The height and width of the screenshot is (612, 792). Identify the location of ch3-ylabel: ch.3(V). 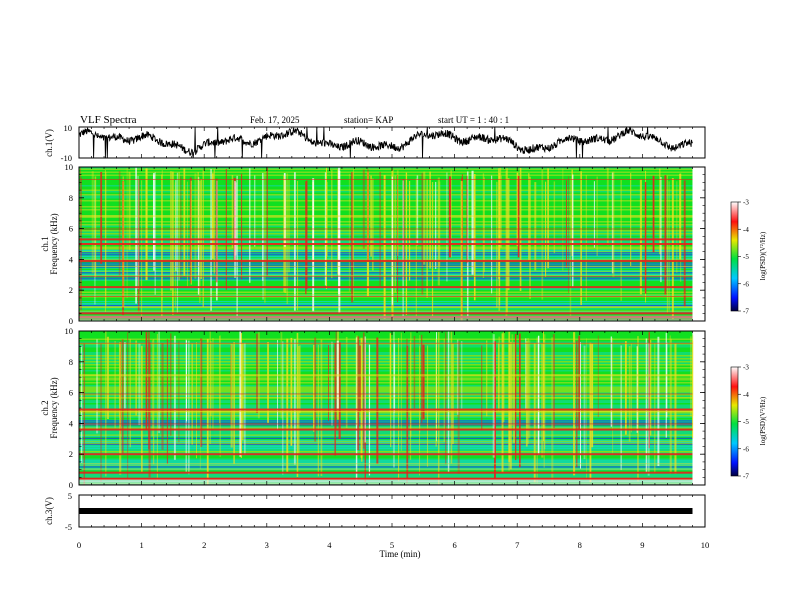
(49, 511).